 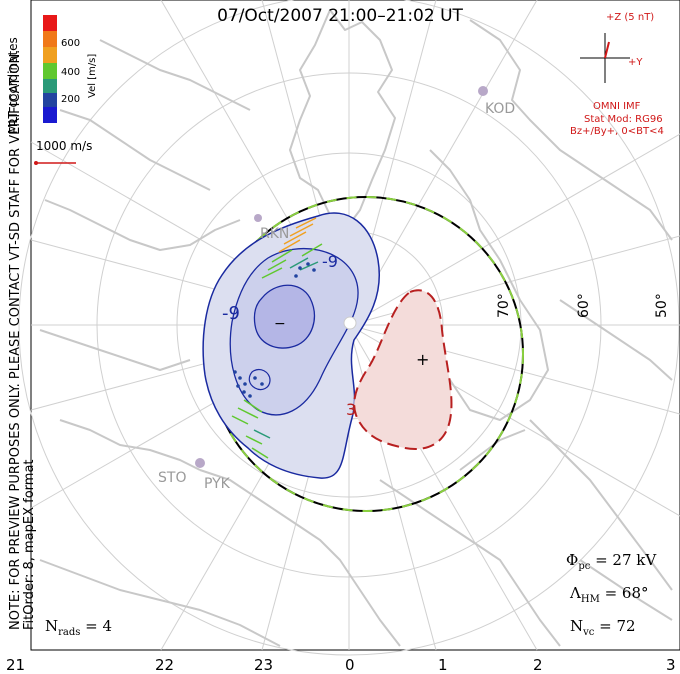 I want to click on vector-count: Nvc = 72, so click(x=603, y=627).